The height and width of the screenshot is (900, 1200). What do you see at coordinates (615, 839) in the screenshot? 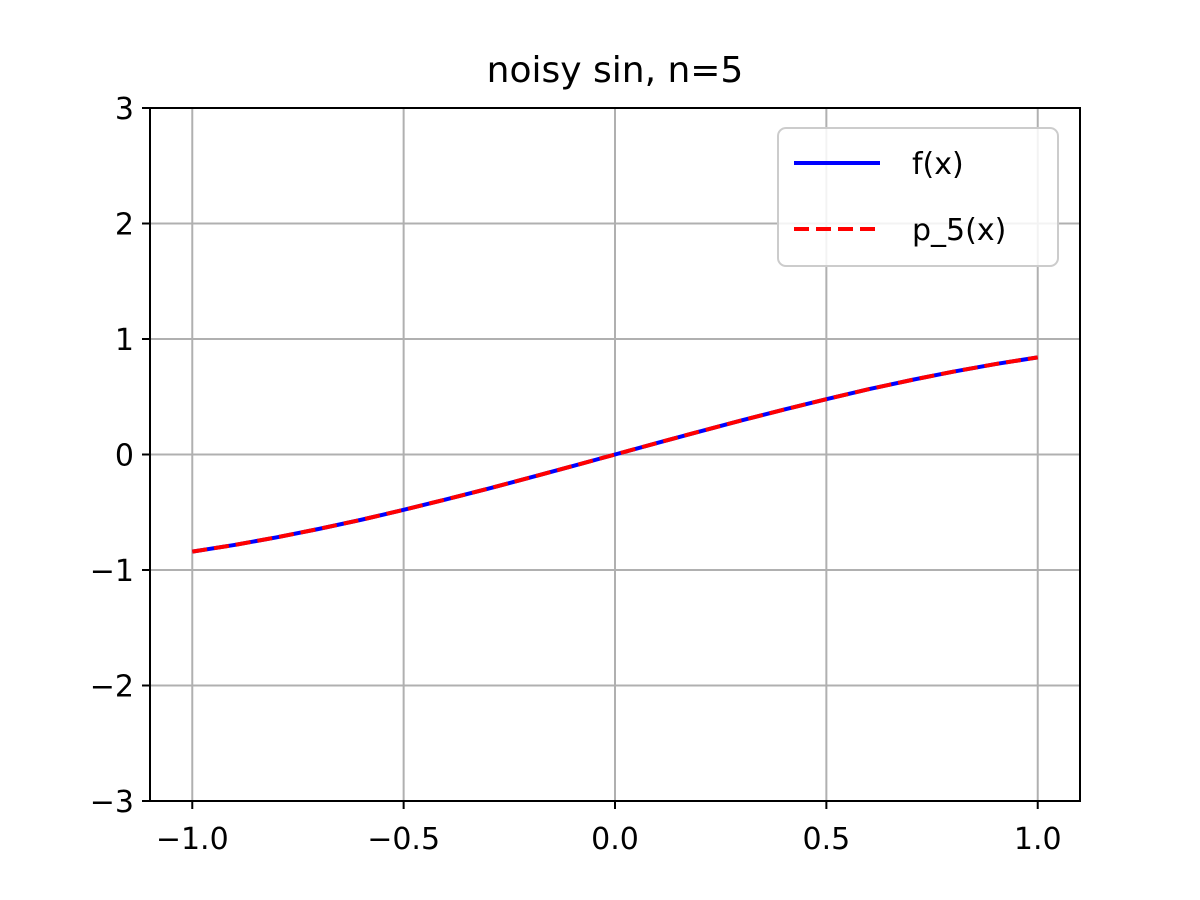
I see `x-tick-label: 0.0` at bounding box center [615, 839].